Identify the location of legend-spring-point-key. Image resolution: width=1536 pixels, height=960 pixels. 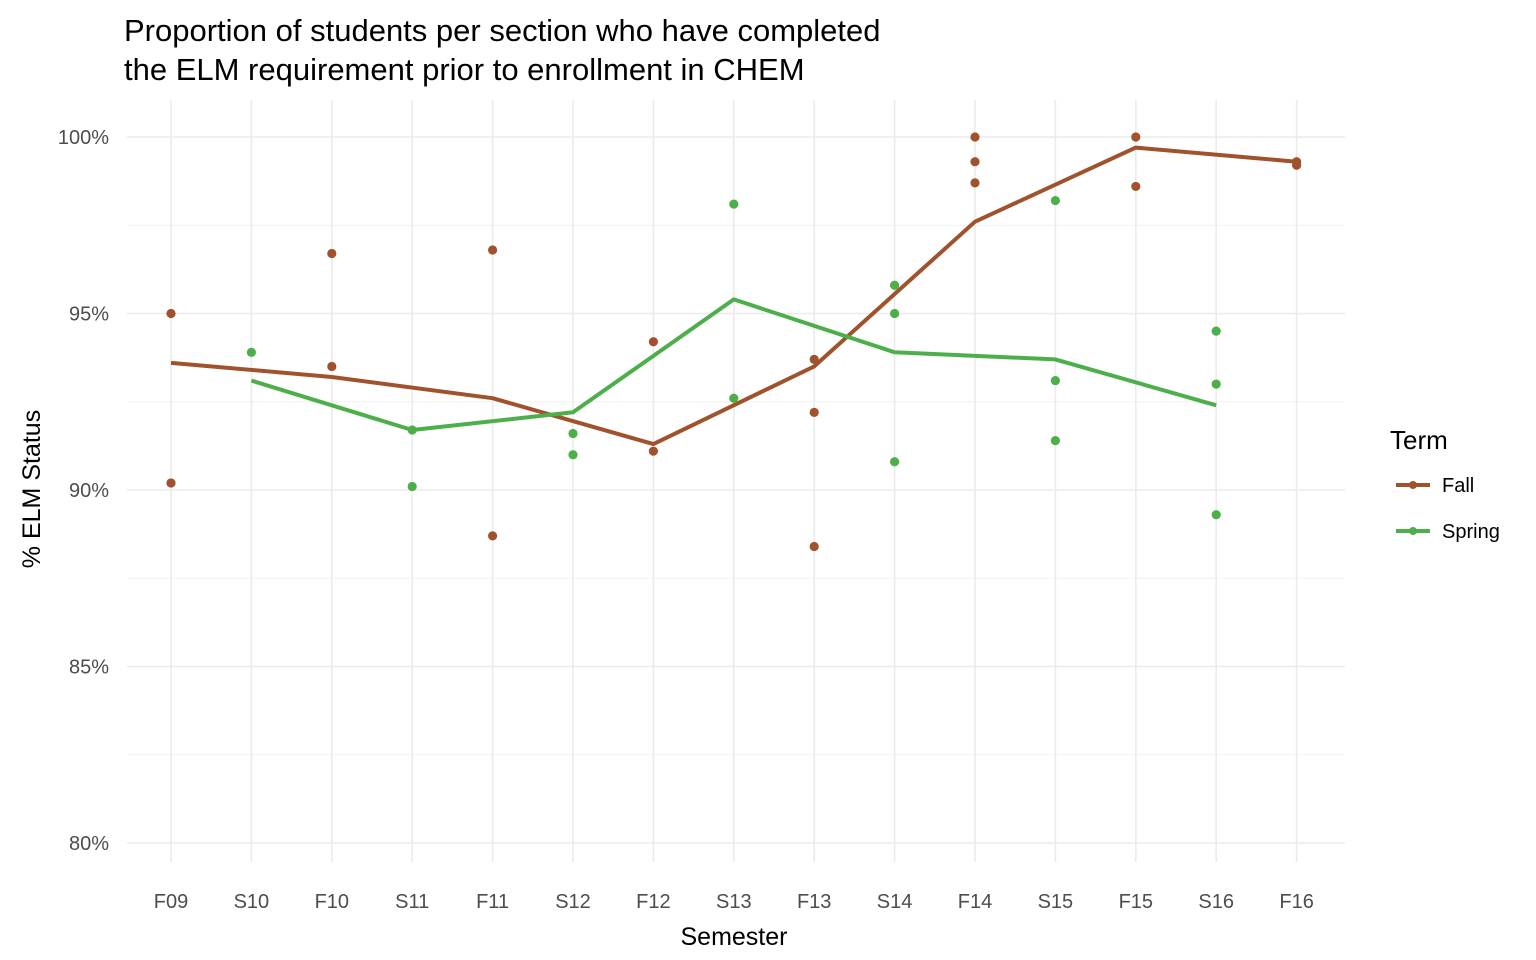
(1413, 531).